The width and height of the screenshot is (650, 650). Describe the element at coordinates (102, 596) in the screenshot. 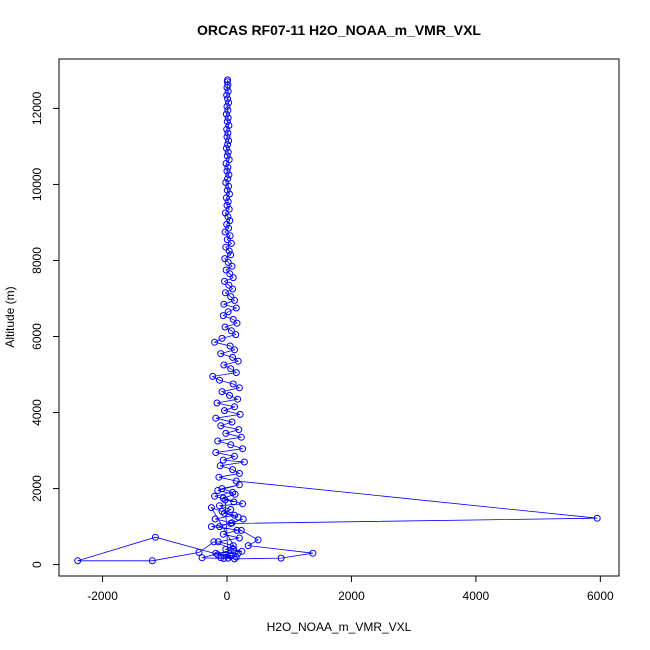

I see `x-tick-label: -2000` at that location.